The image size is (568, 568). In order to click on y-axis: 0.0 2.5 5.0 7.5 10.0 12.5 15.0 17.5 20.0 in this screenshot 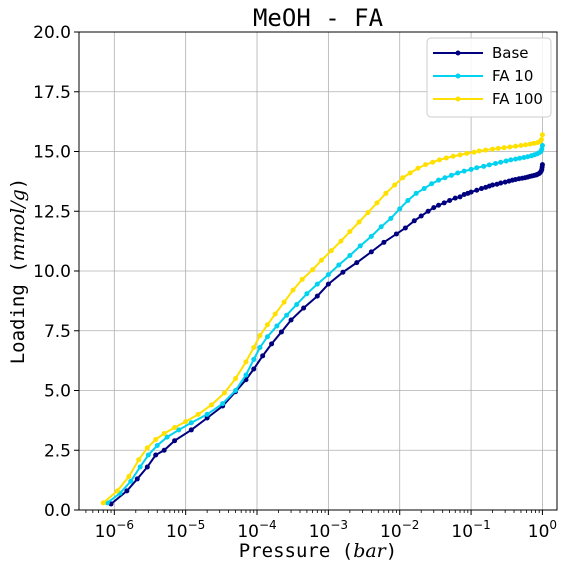, I will do `click(56, 272)`.